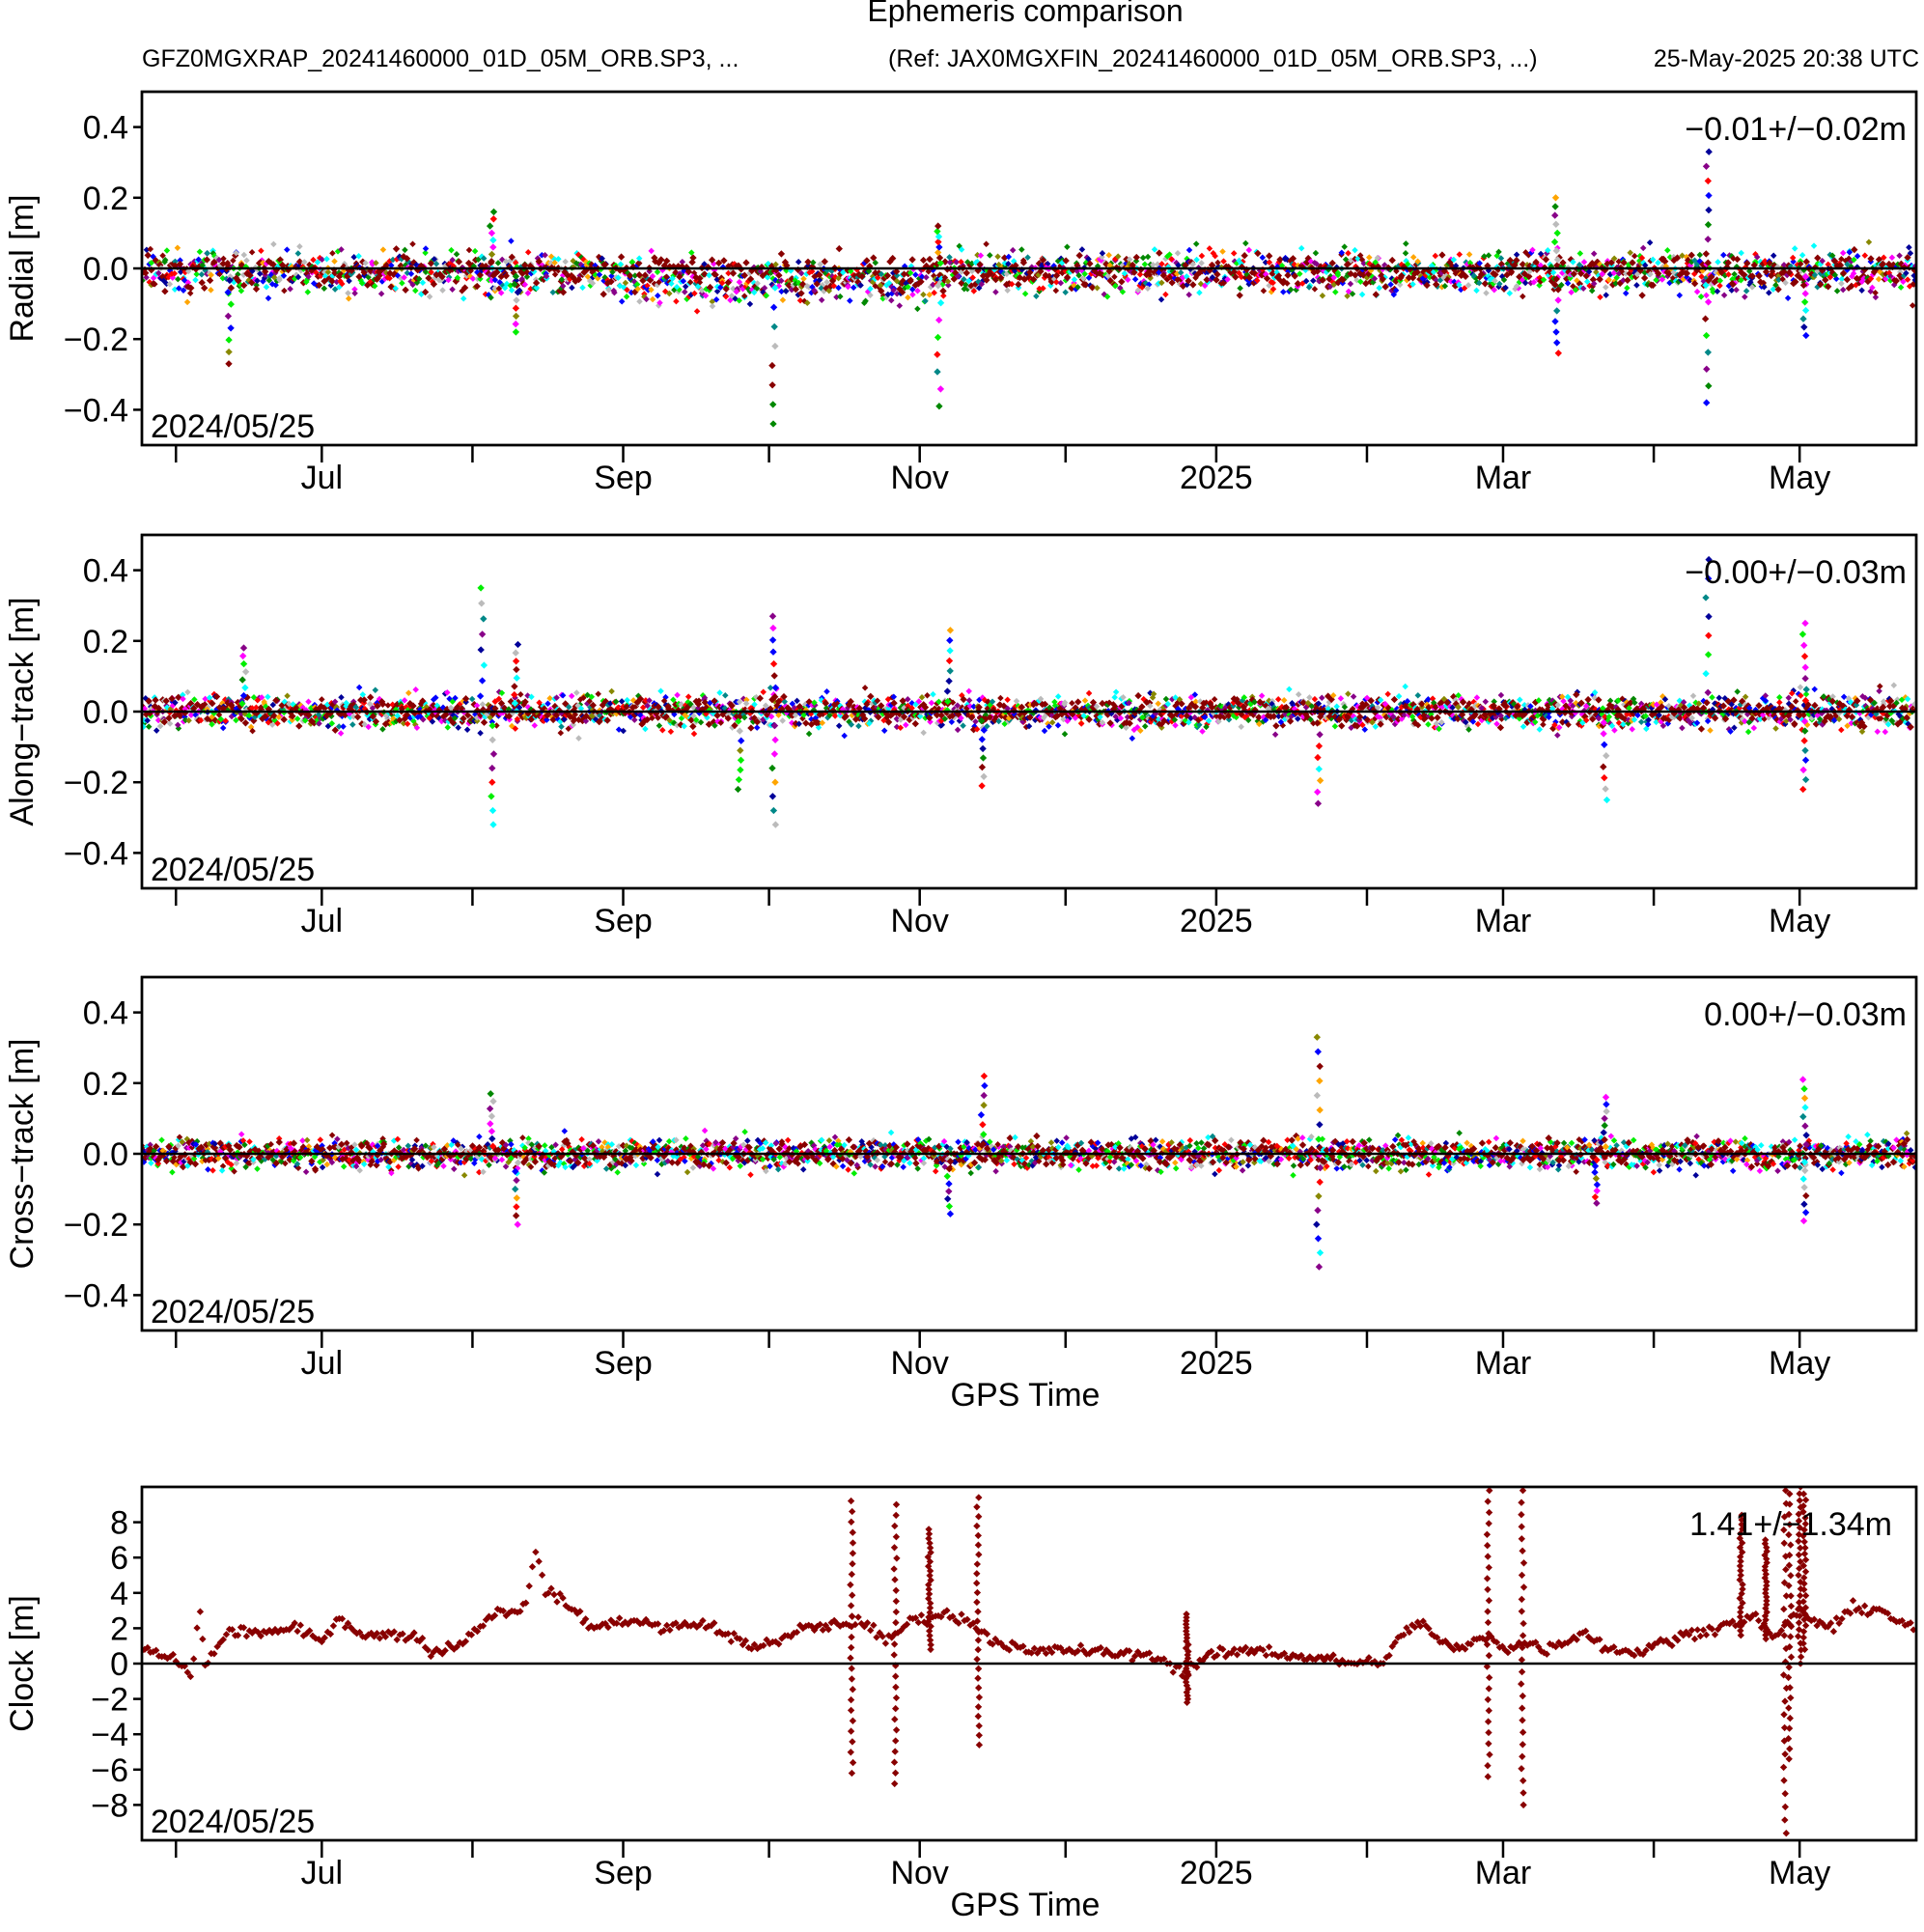  Describe the element at coordinates (1025, 14) in the screenshot. I see `figure-title: Ephemeris comparison` at that location.